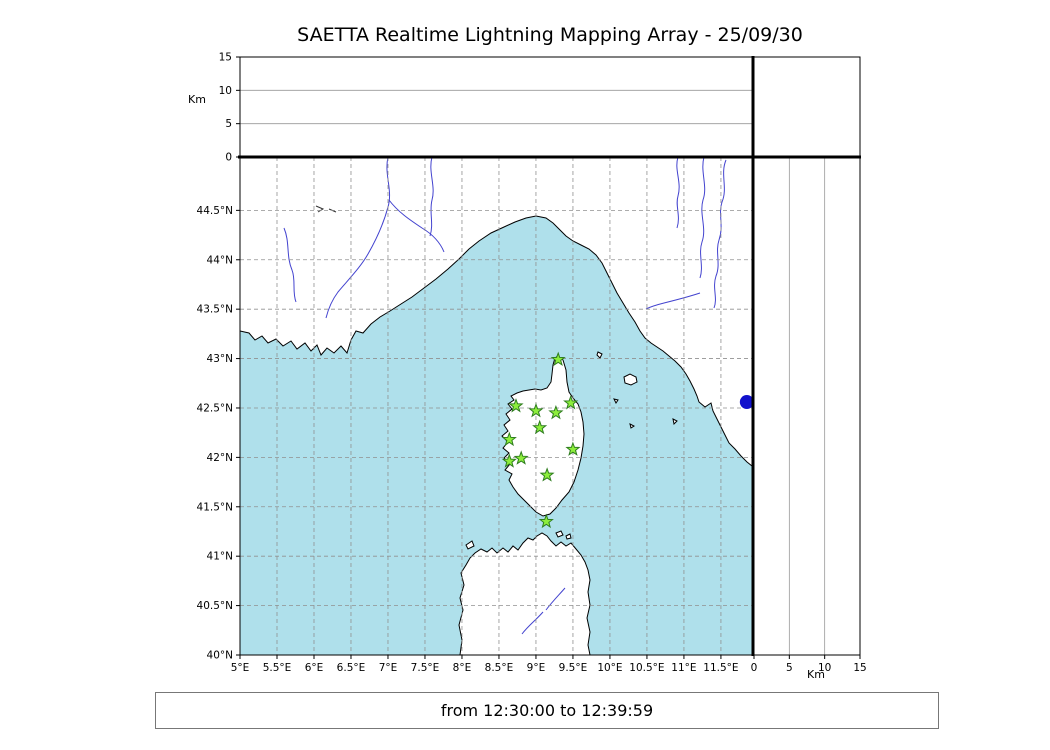 The height and width of the screenshot is (750, 1050). Describe the element at coordinates (215, 211) in the screenshot. I see `lat-tick-label: 44.5°N` at that location.